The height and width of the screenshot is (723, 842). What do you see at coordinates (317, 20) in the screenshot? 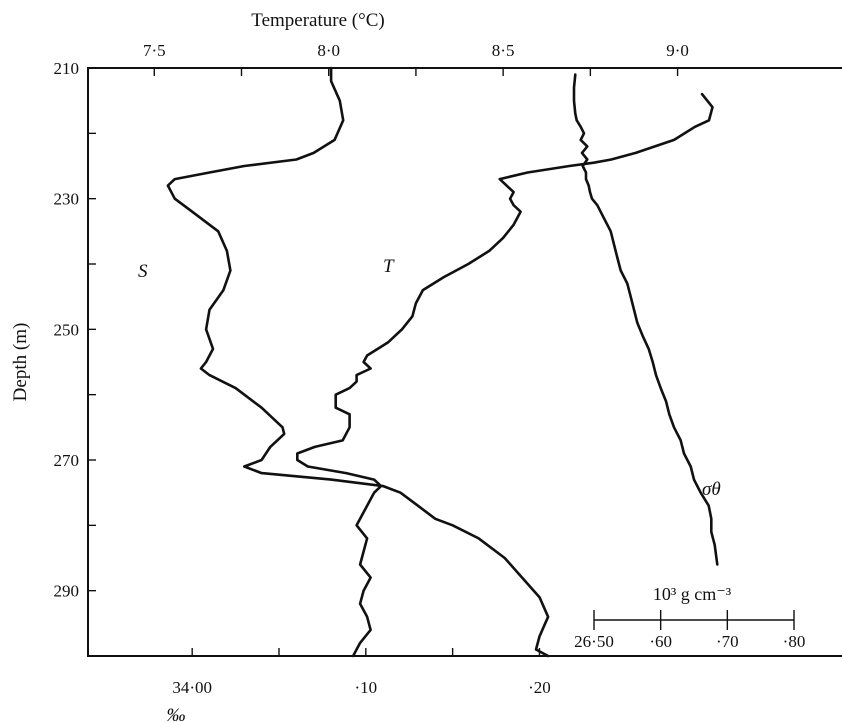
I see `temperature-axis-title: Temperature (°C)` at bounding box center [317, 20].